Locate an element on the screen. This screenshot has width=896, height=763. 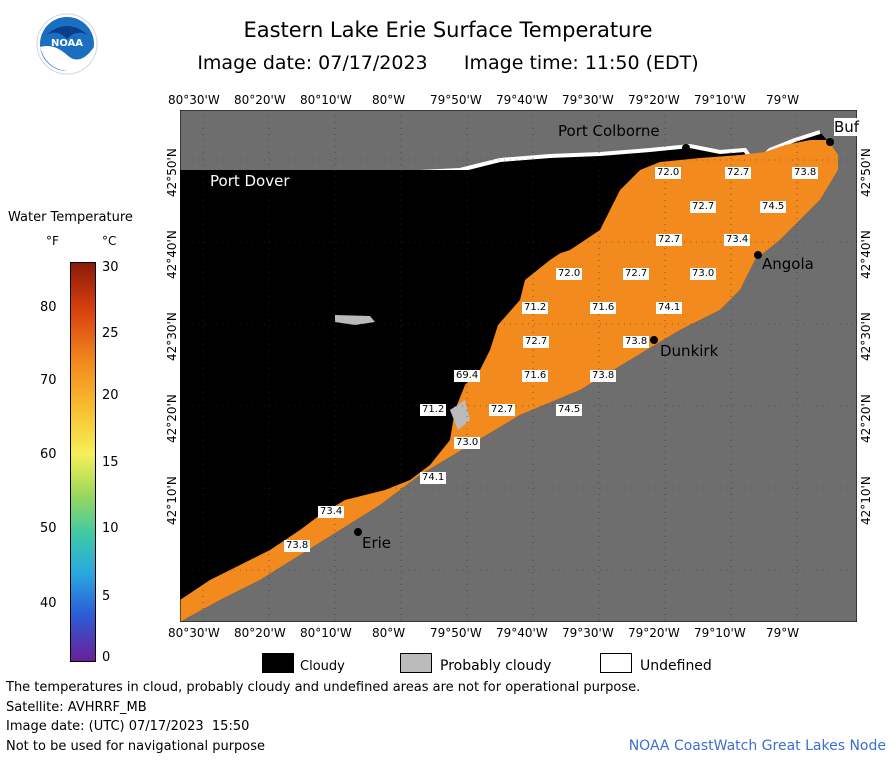
label-port-colborne: Port Colborne is located at coordinates (609, 131).